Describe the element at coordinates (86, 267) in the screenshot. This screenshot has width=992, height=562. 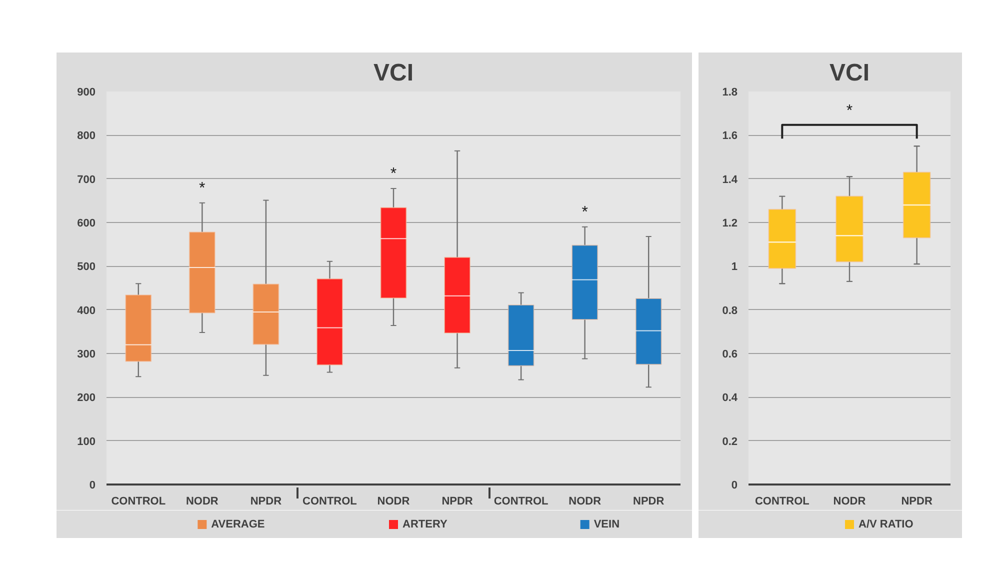
I see `y-tick-label: 500` at that location.